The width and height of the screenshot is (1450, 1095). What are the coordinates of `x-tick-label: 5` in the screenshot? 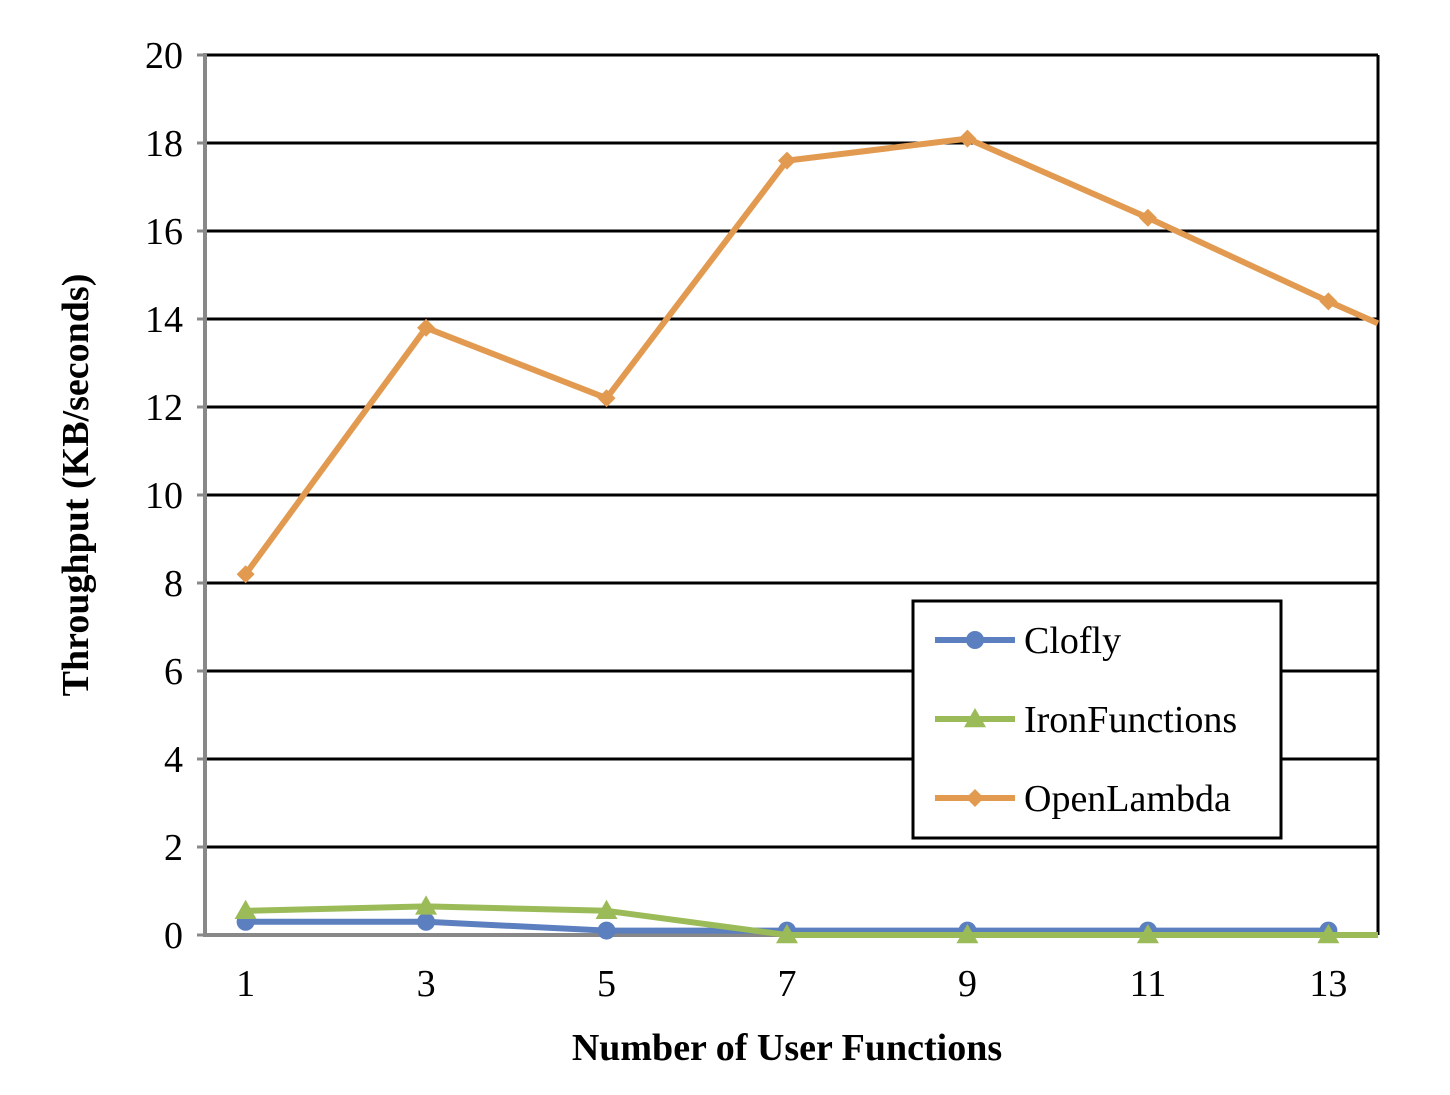 It's located at (606, 984).